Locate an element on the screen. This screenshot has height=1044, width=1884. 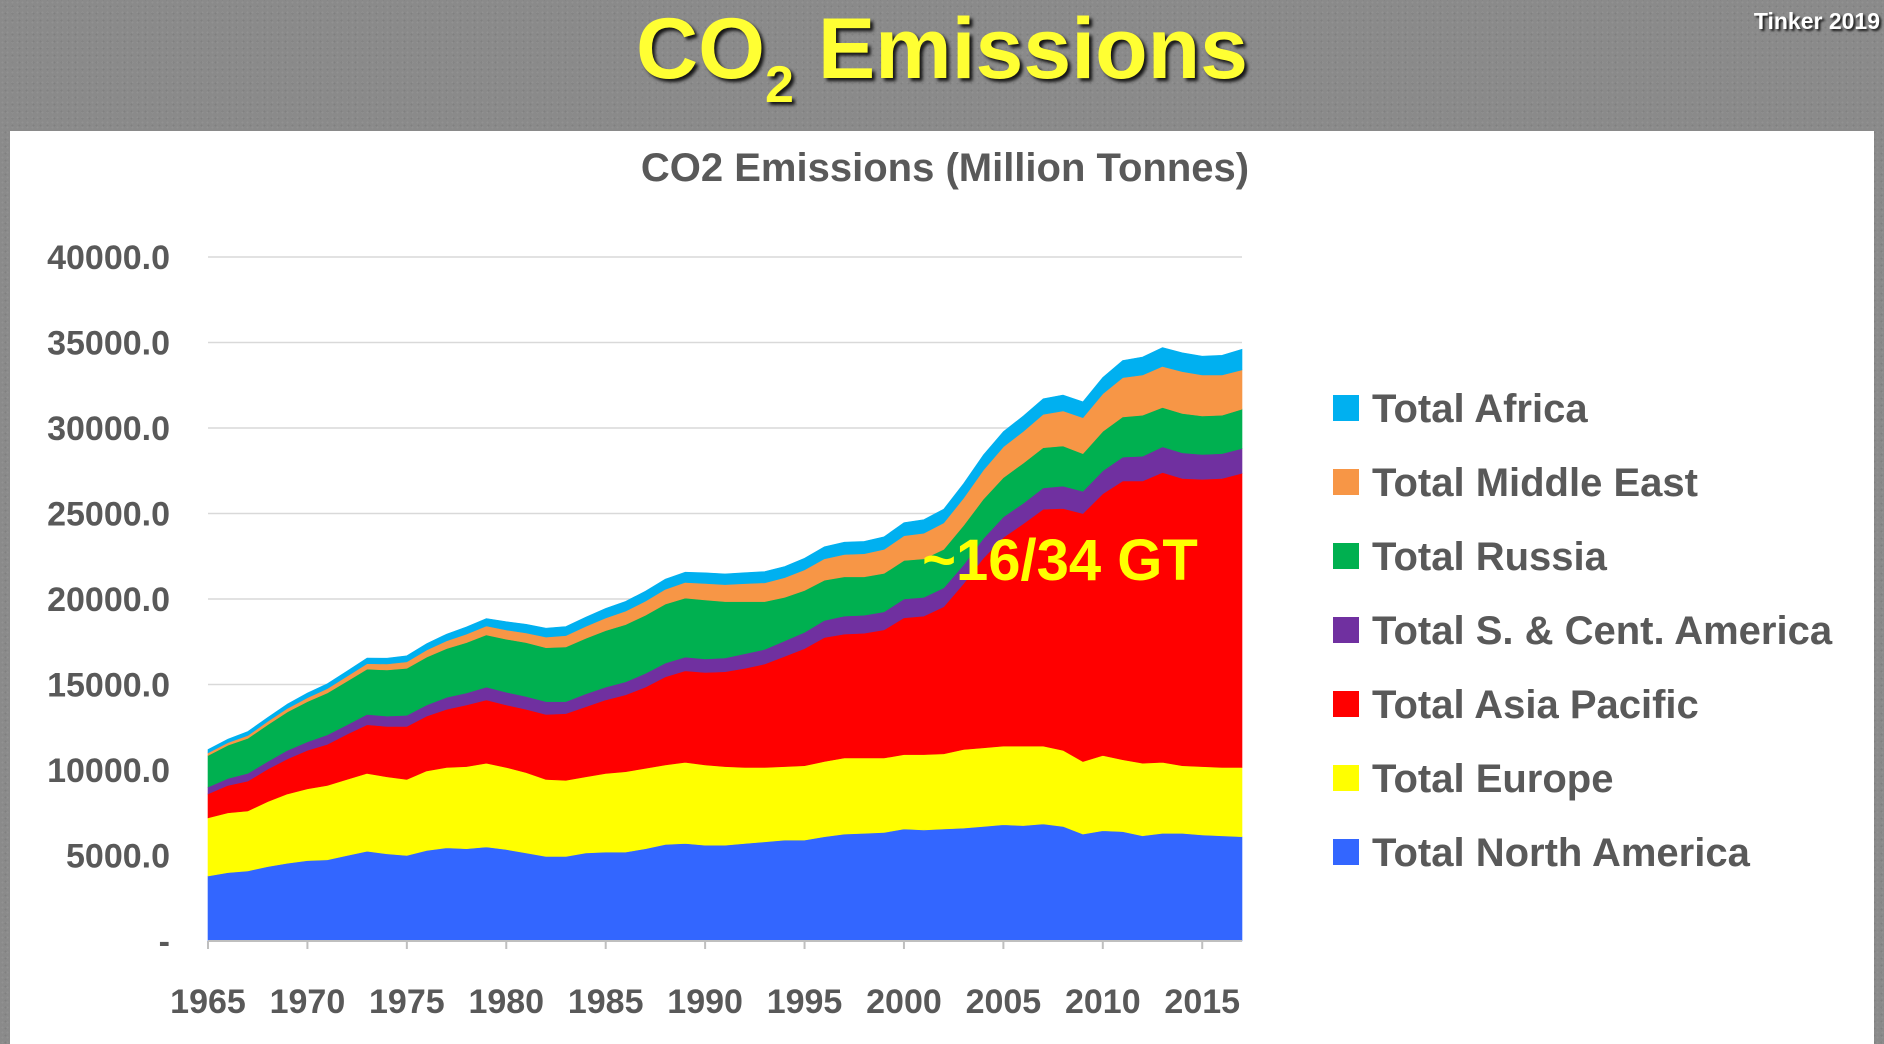
slide-title: CO2 Emissions is located at coordinates (942, 58).